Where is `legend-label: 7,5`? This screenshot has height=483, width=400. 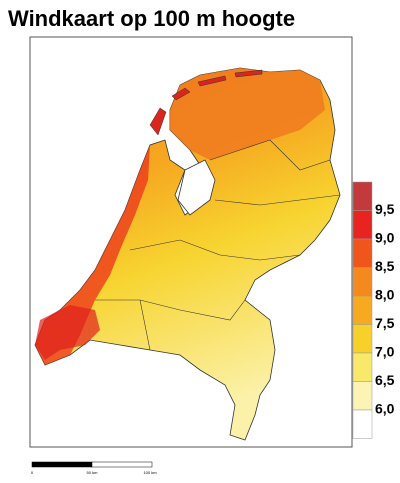
legend-label: 7,5 is located at coordinates (385, 323).